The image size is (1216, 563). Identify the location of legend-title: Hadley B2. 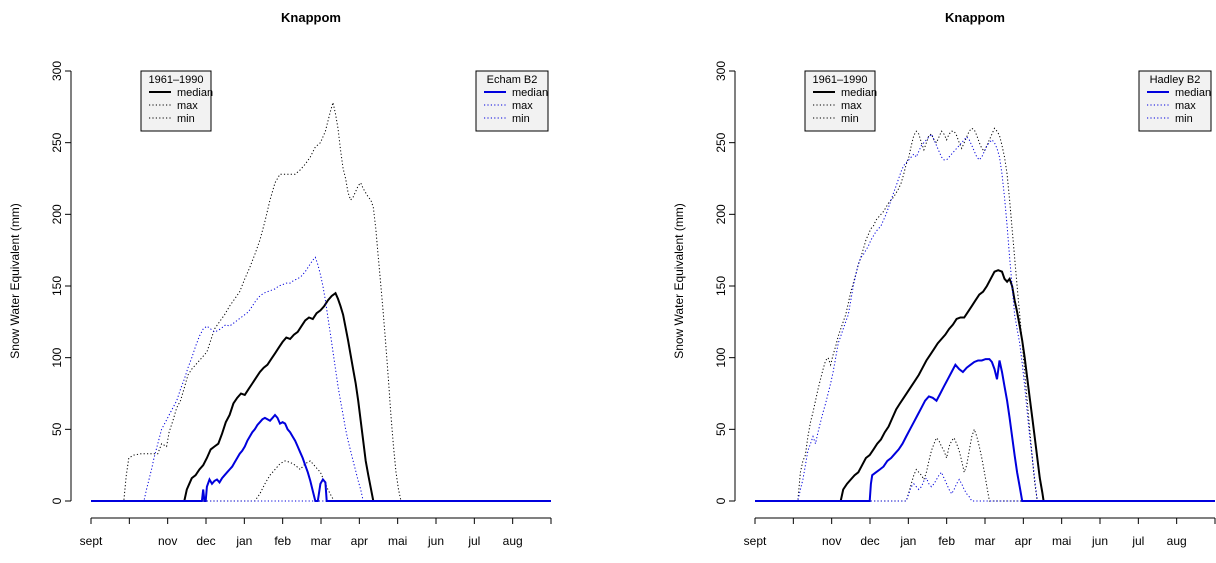
(1175, 80).